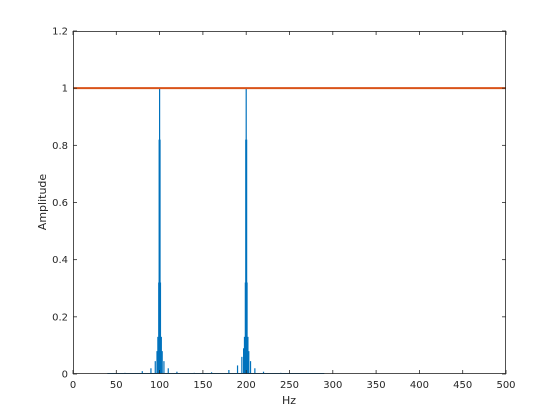 The height and width of the screenshot is (420, 560). I want to click on y-tick-label: 0, so click(65, 375).